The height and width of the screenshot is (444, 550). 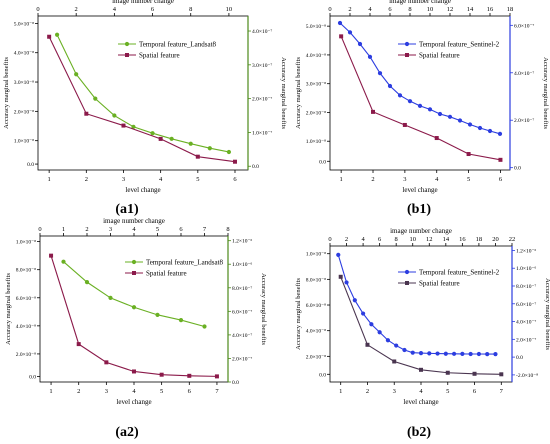 What do you see at coordinates (127, 432) in the screenshot?
I see `panel-label-a2: (a2)` at bounding box center [127, 432].